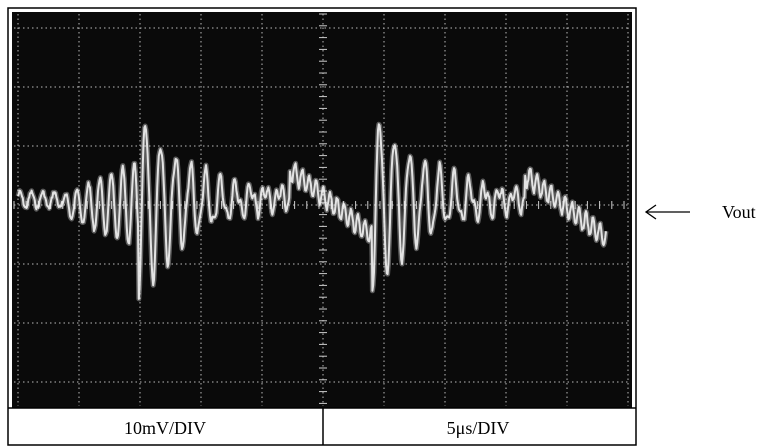 The height and width of the screenshot is (447, 771). I want to click on signal-label: Vout, so click(739, 212).